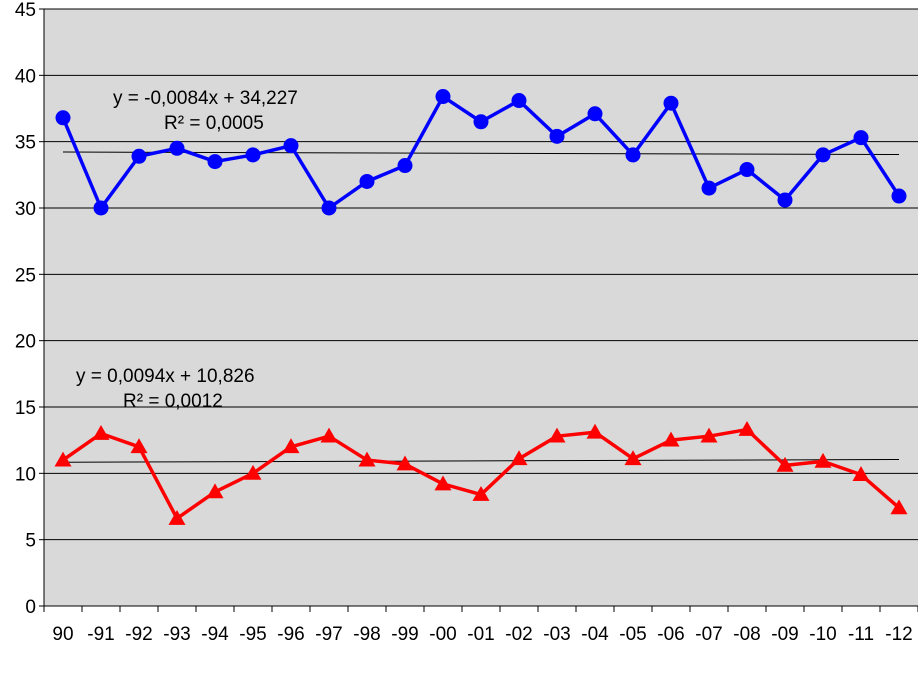 This screenshot has height=682, width=918. I want to click on x-tick-label: -92, so click(138, 634).